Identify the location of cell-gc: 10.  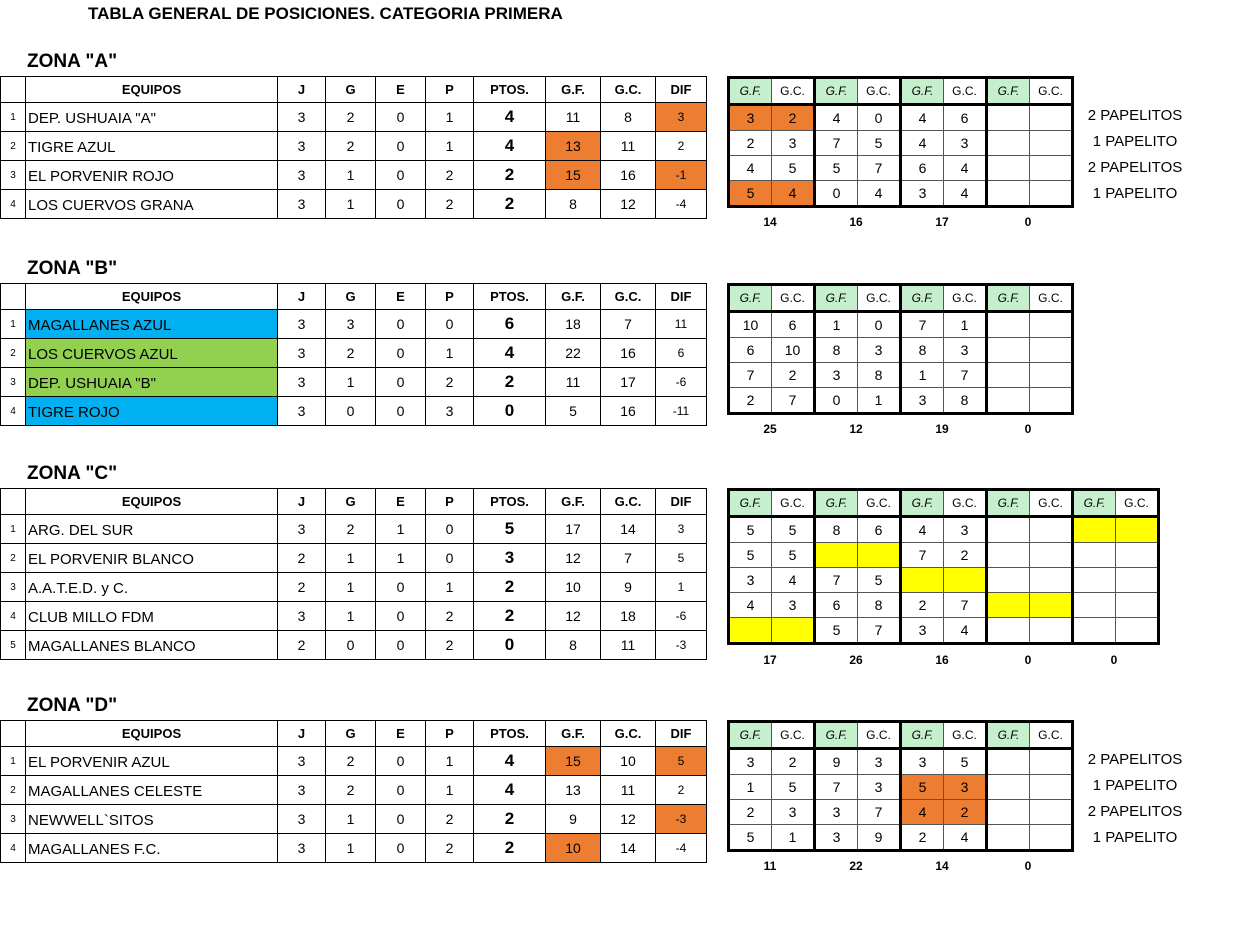
(628, 761).